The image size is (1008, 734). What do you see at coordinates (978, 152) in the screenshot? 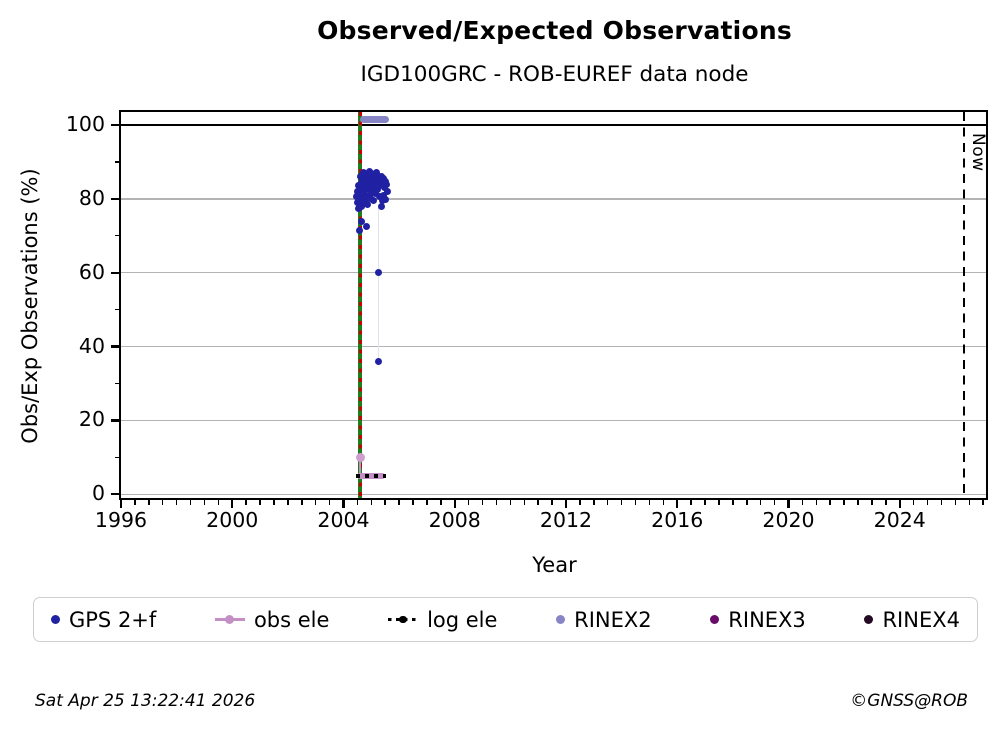
I see `now-label: Now` at bounding box center [978, 152].